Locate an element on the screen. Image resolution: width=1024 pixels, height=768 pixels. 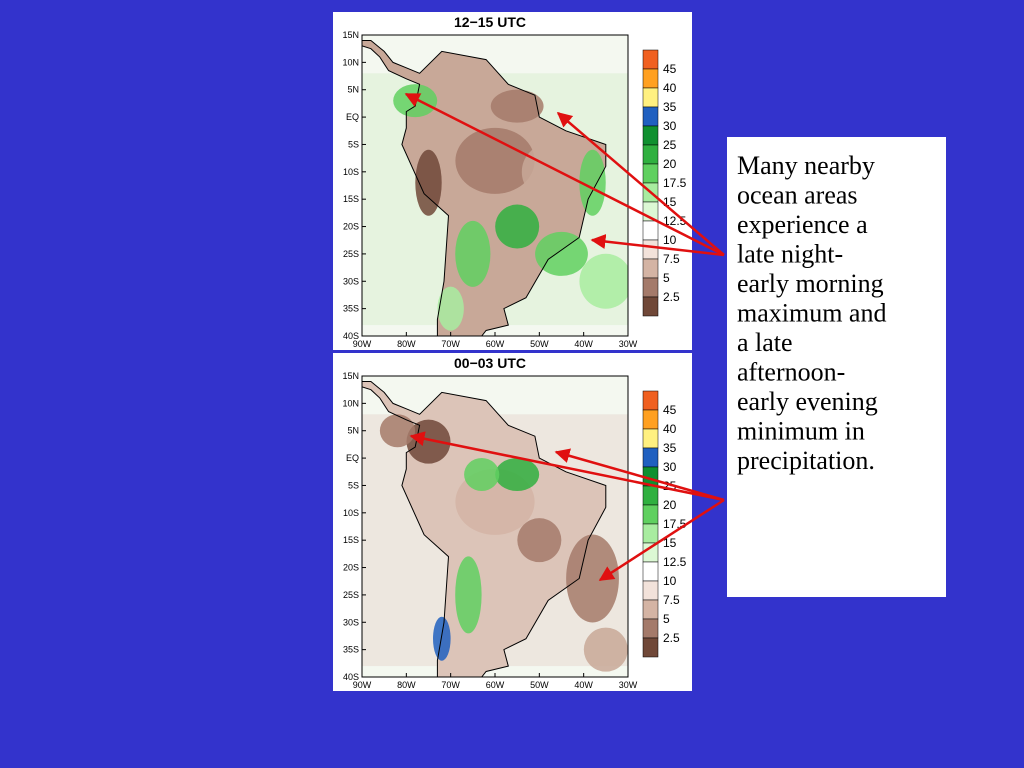
colorbar-label: 12.5 is located at coordinates (675, 562).